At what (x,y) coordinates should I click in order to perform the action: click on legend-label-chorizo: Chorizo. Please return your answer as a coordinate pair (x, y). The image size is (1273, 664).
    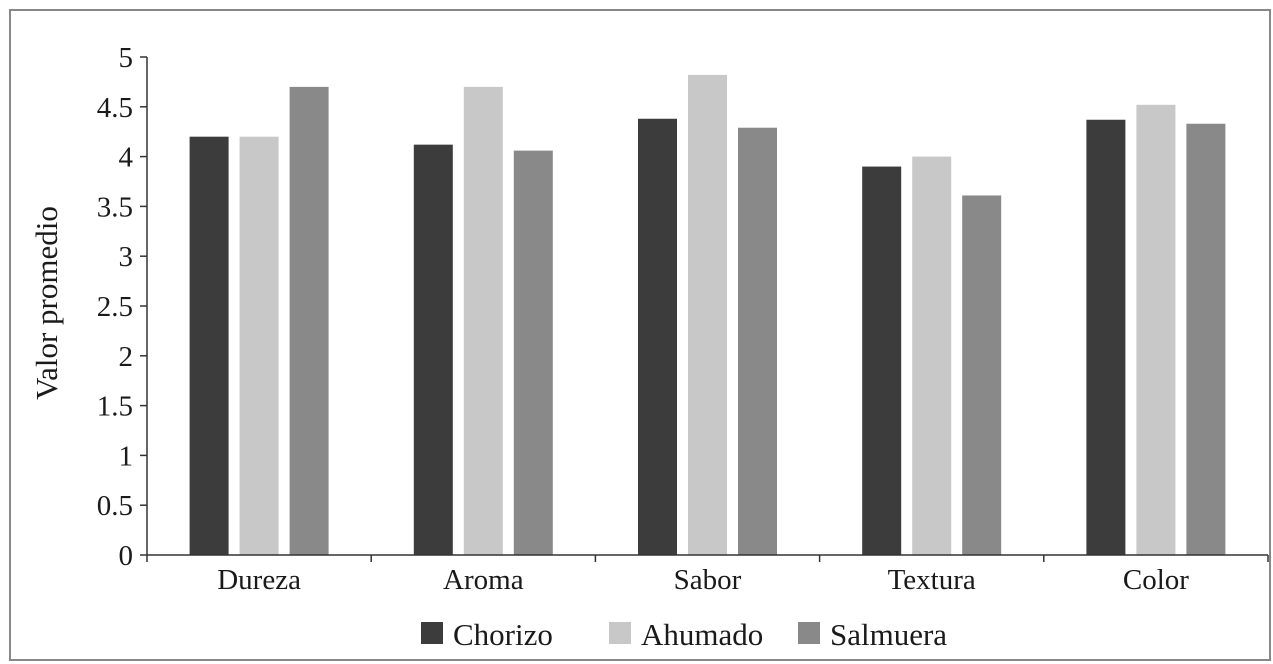
    Looking at the image, I should click on (503, 634).